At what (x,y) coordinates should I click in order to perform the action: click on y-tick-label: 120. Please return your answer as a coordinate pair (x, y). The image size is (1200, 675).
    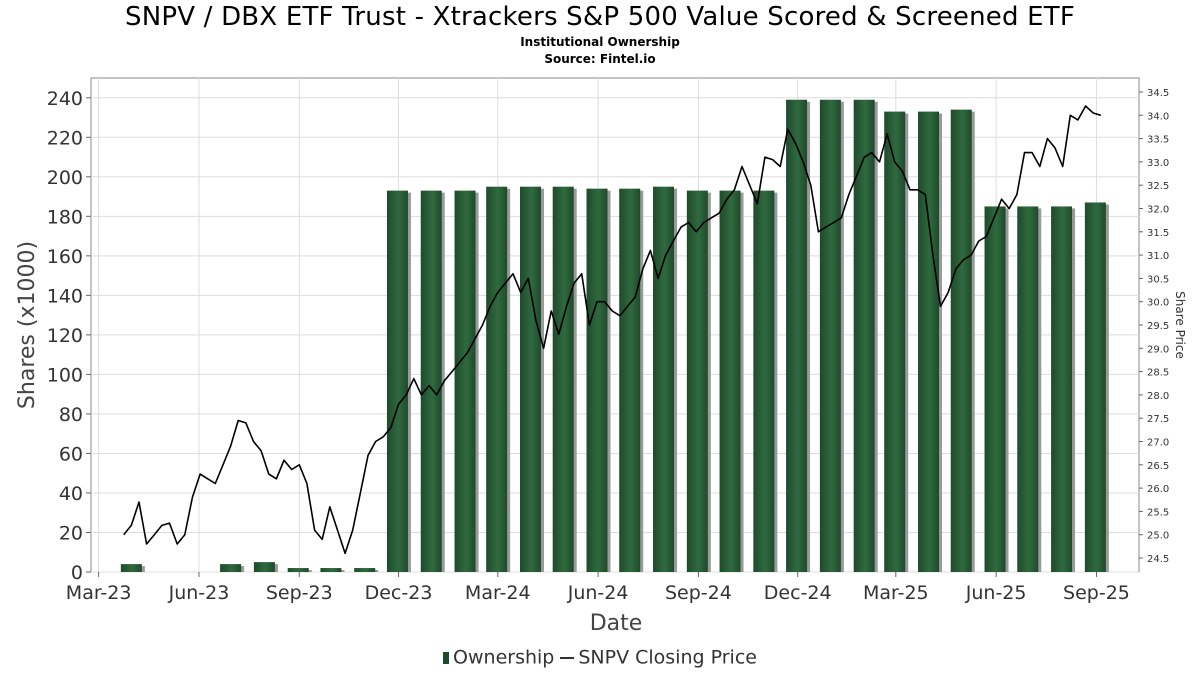
    Looking at the image, I should click on (65, 336).